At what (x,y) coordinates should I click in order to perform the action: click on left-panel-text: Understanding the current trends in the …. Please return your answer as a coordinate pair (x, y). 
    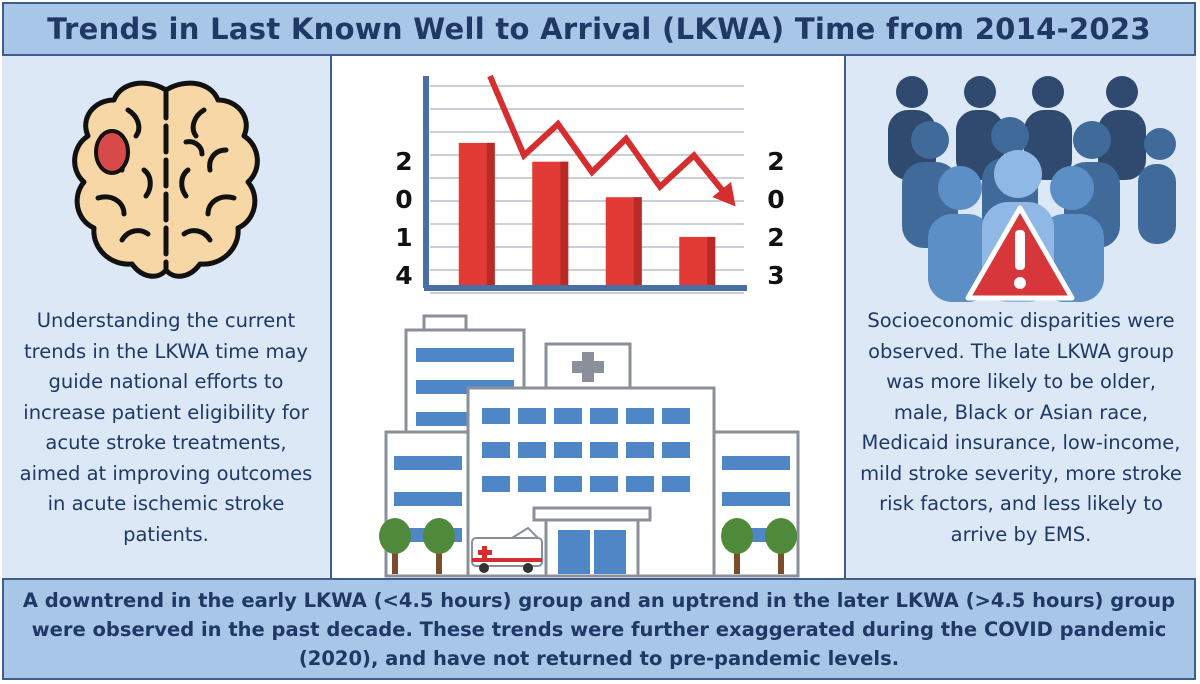
    Looking at the image, I should click on (166, 427).